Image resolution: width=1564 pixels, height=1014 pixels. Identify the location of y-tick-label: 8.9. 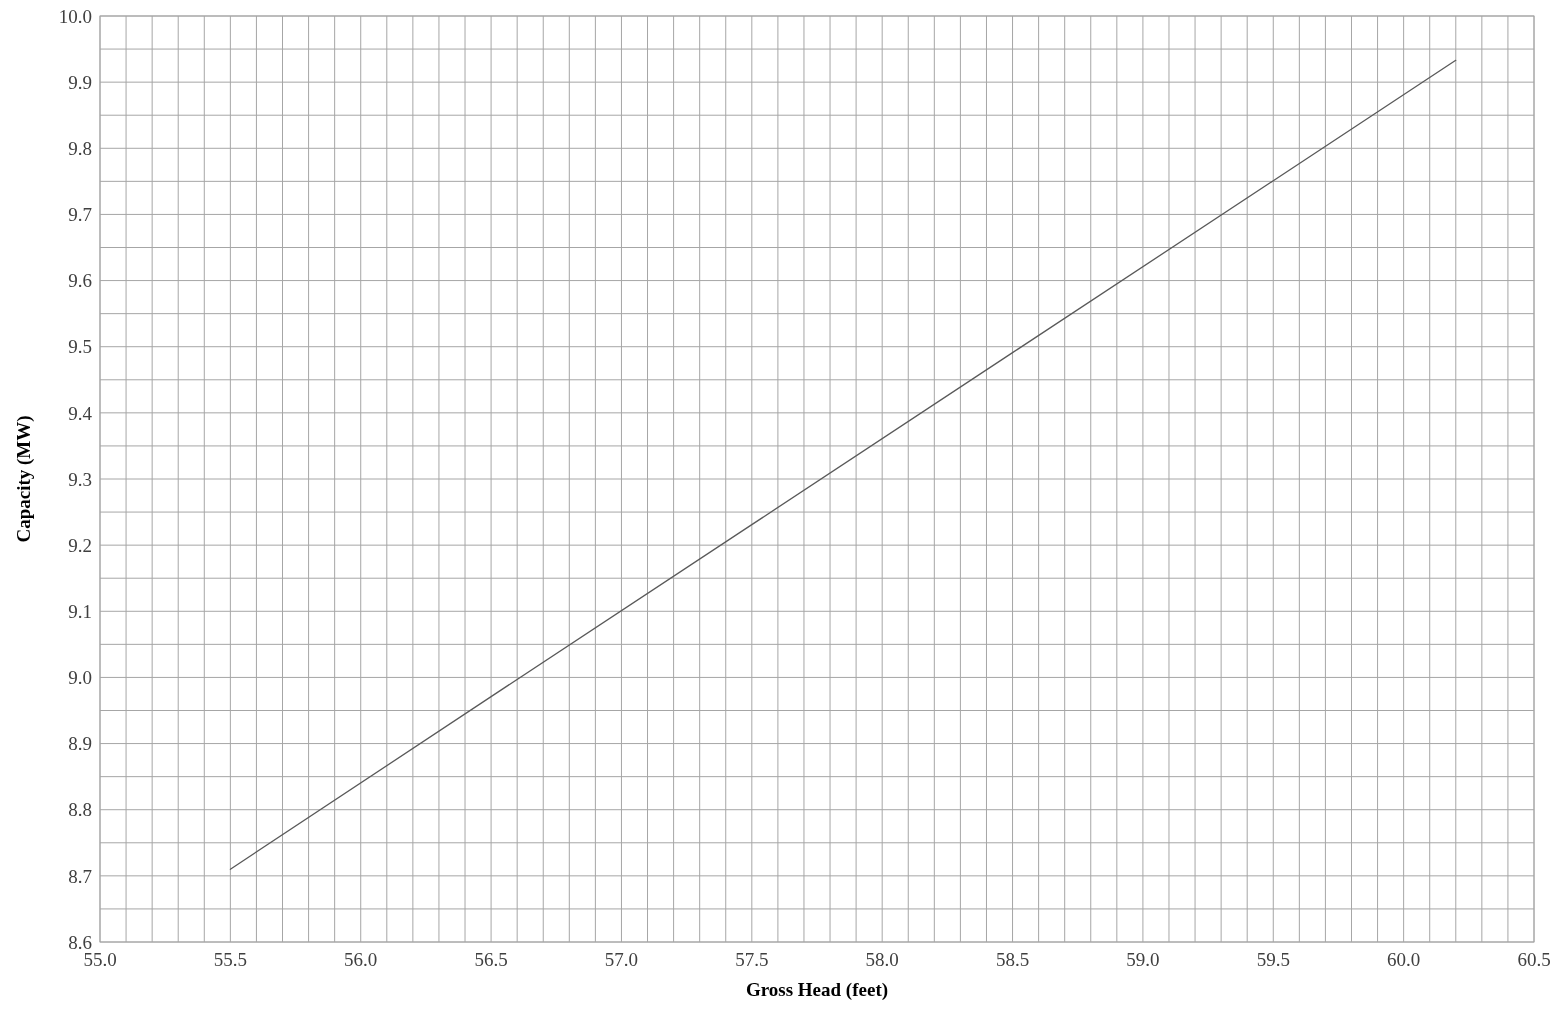
(80, 744).